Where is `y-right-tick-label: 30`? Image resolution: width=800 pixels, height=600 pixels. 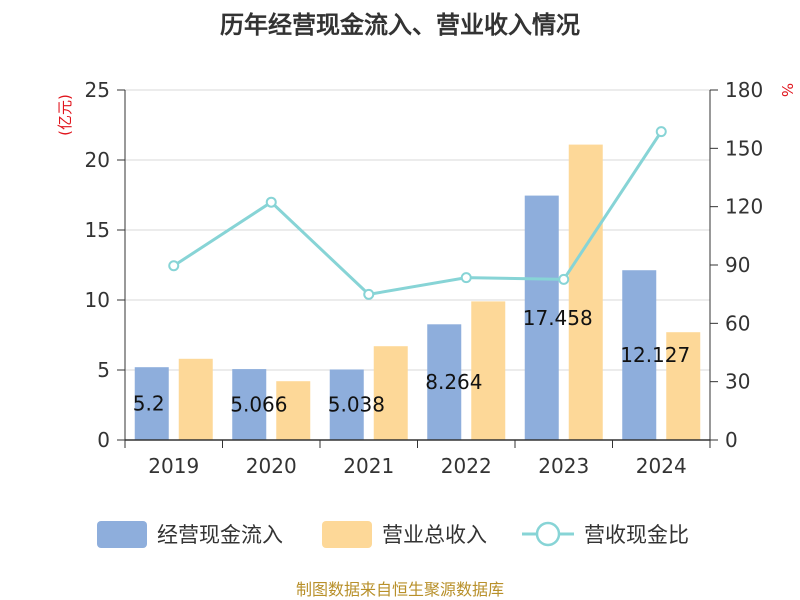 y-right-tick-label: 30 is located at coordinates (737, 382).